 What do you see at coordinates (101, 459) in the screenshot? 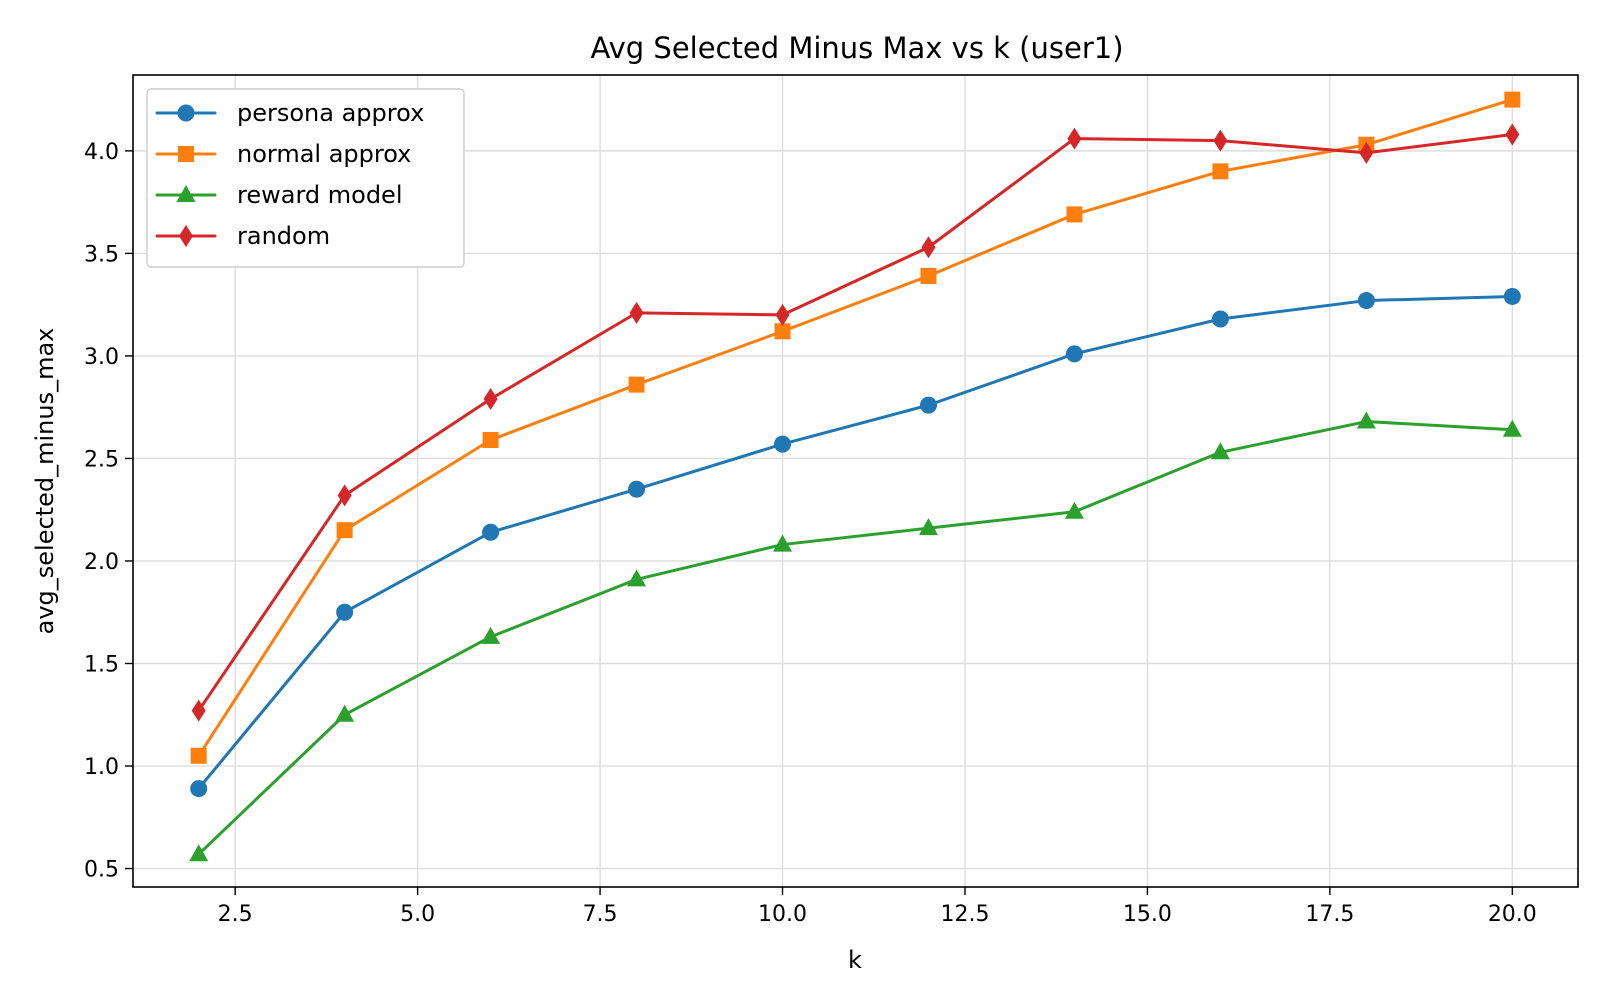
I see `y-tick-label: 2.5` at bounding box center [101, 459].